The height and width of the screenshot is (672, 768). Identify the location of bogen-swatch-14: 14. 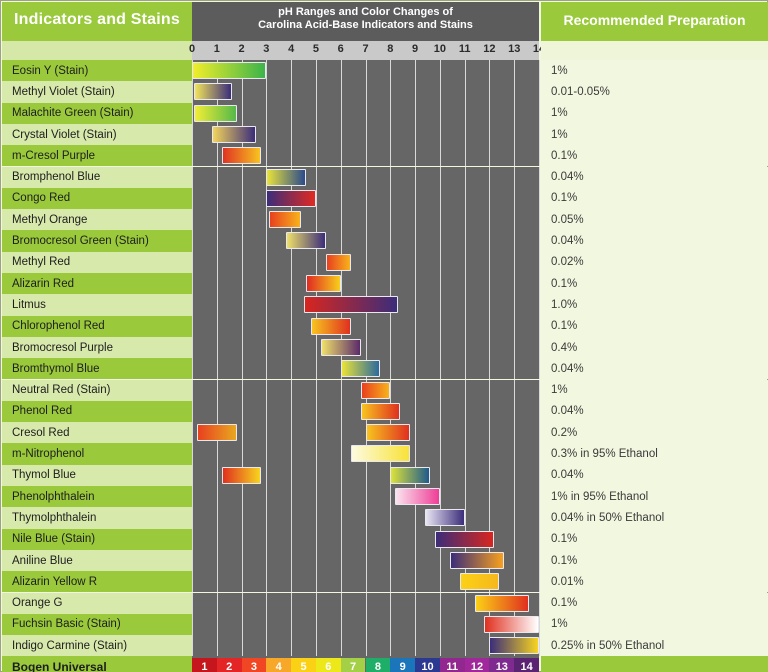
(526, 665).